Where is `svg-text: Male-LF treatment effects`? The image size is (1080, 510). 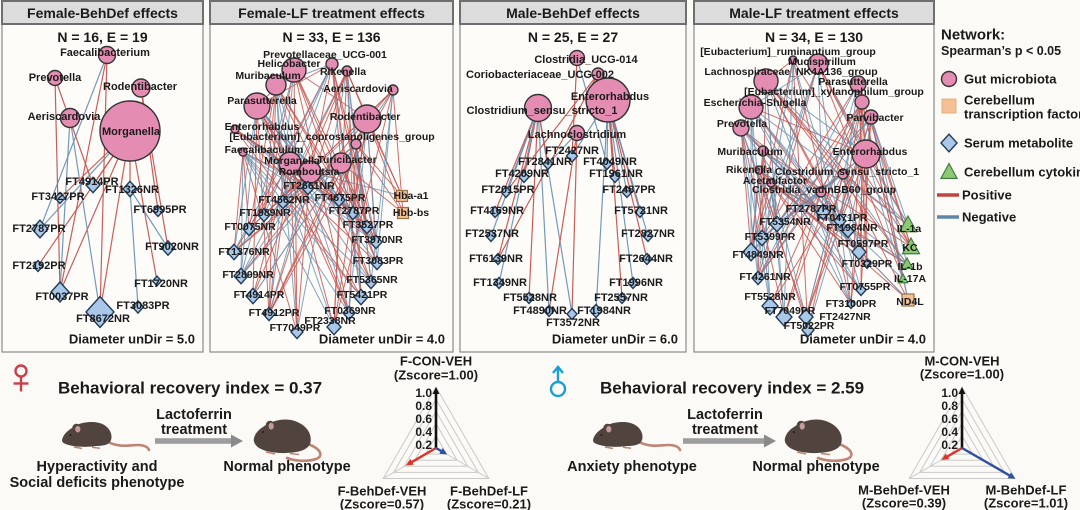 svg-text: Male-LF treatment effects is located at coordinates (814, 13).